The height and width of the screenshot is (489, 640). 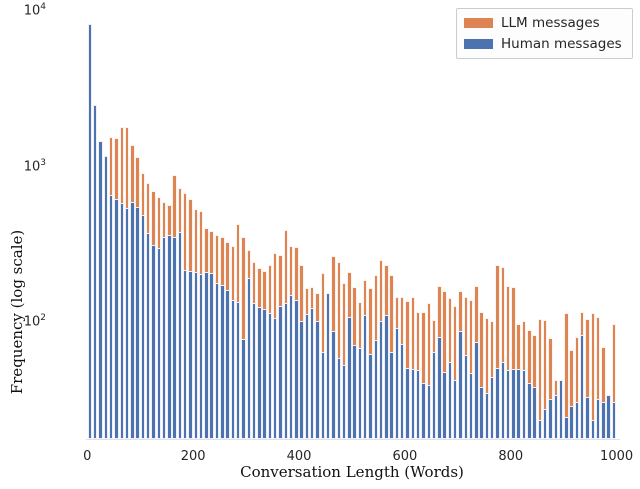 What do you see at coordinates (617, 456) in the screenshot?
I see `x-tick-label: 1000` at bounding box center [617, 456].